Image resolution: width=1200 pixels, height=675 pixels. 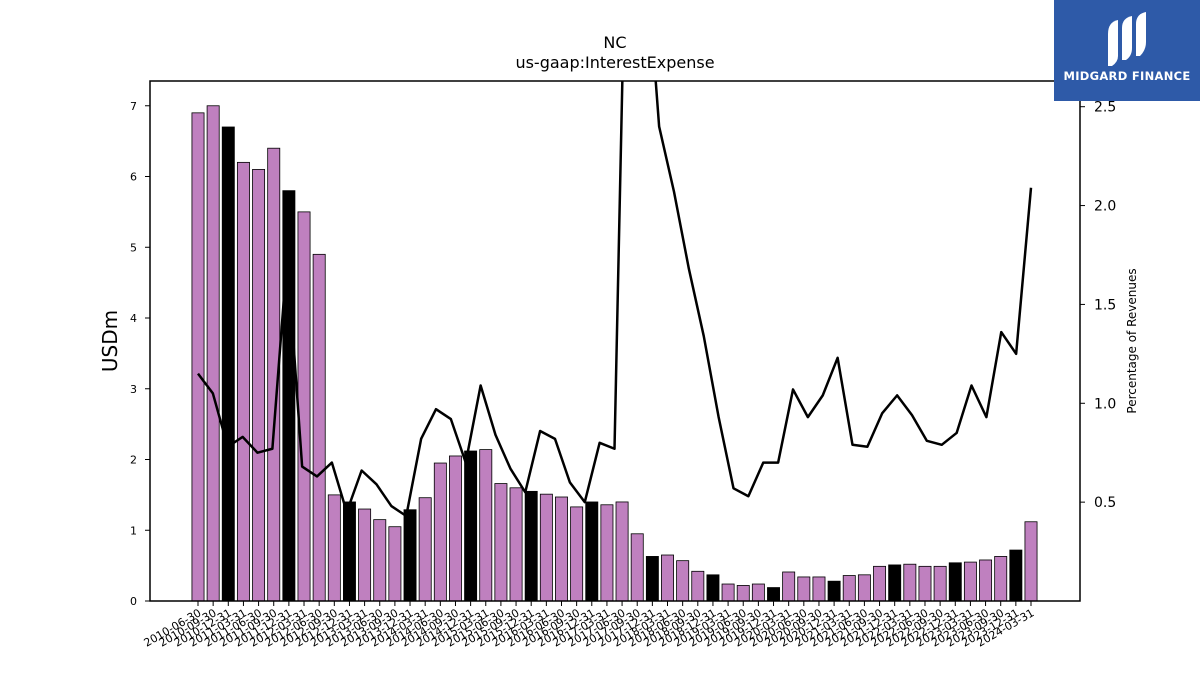 What do you see at coordinates (133, 177) in the screenshot?
I see `y-tick-label: 6` at bounding box center [133, 177].